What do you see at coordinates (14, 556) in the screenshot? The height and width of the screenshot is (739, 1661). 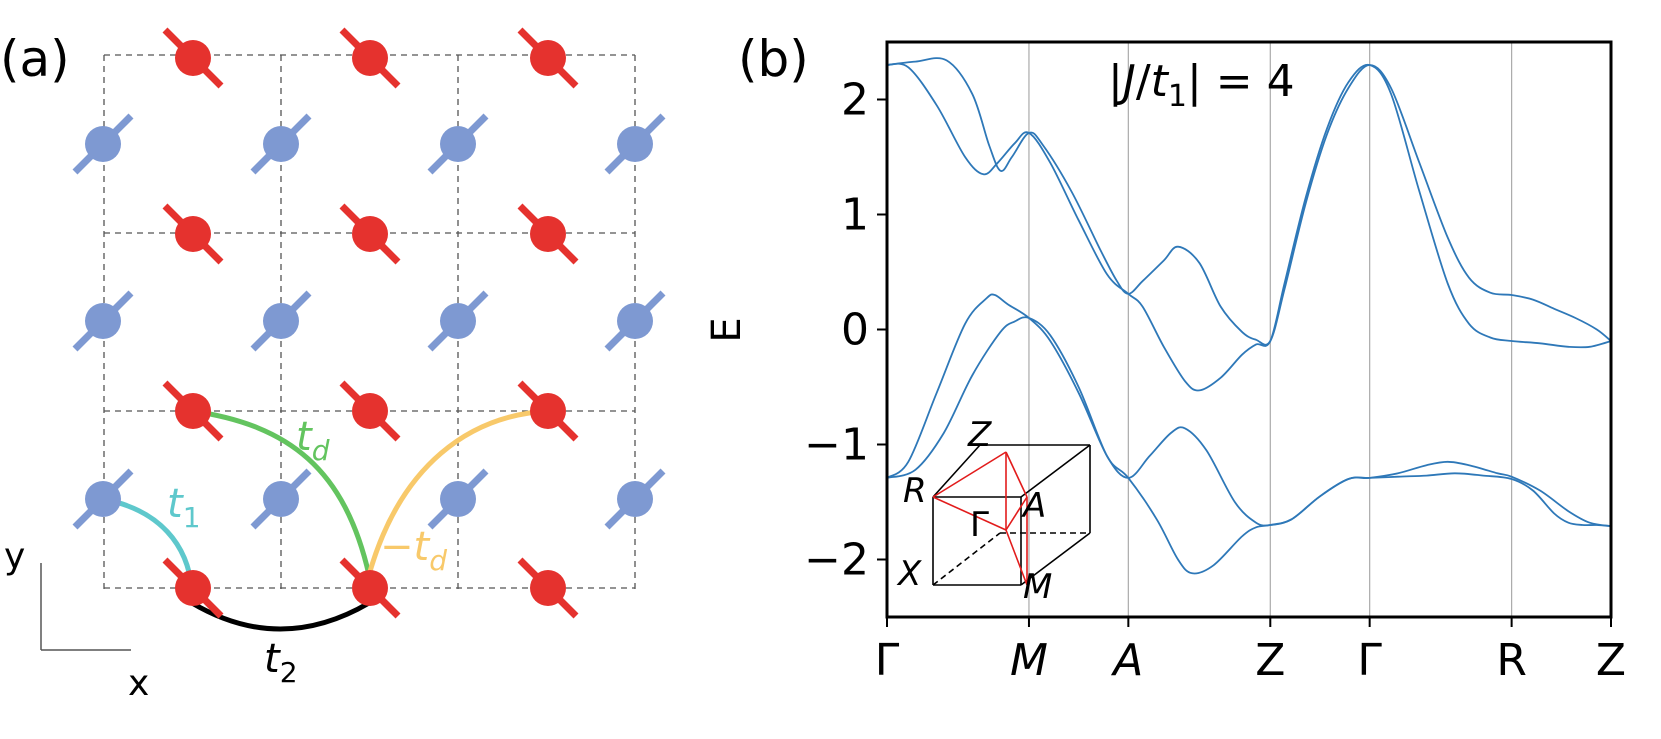 I see `axis-y-label: y` at bounding box center [14, 556].